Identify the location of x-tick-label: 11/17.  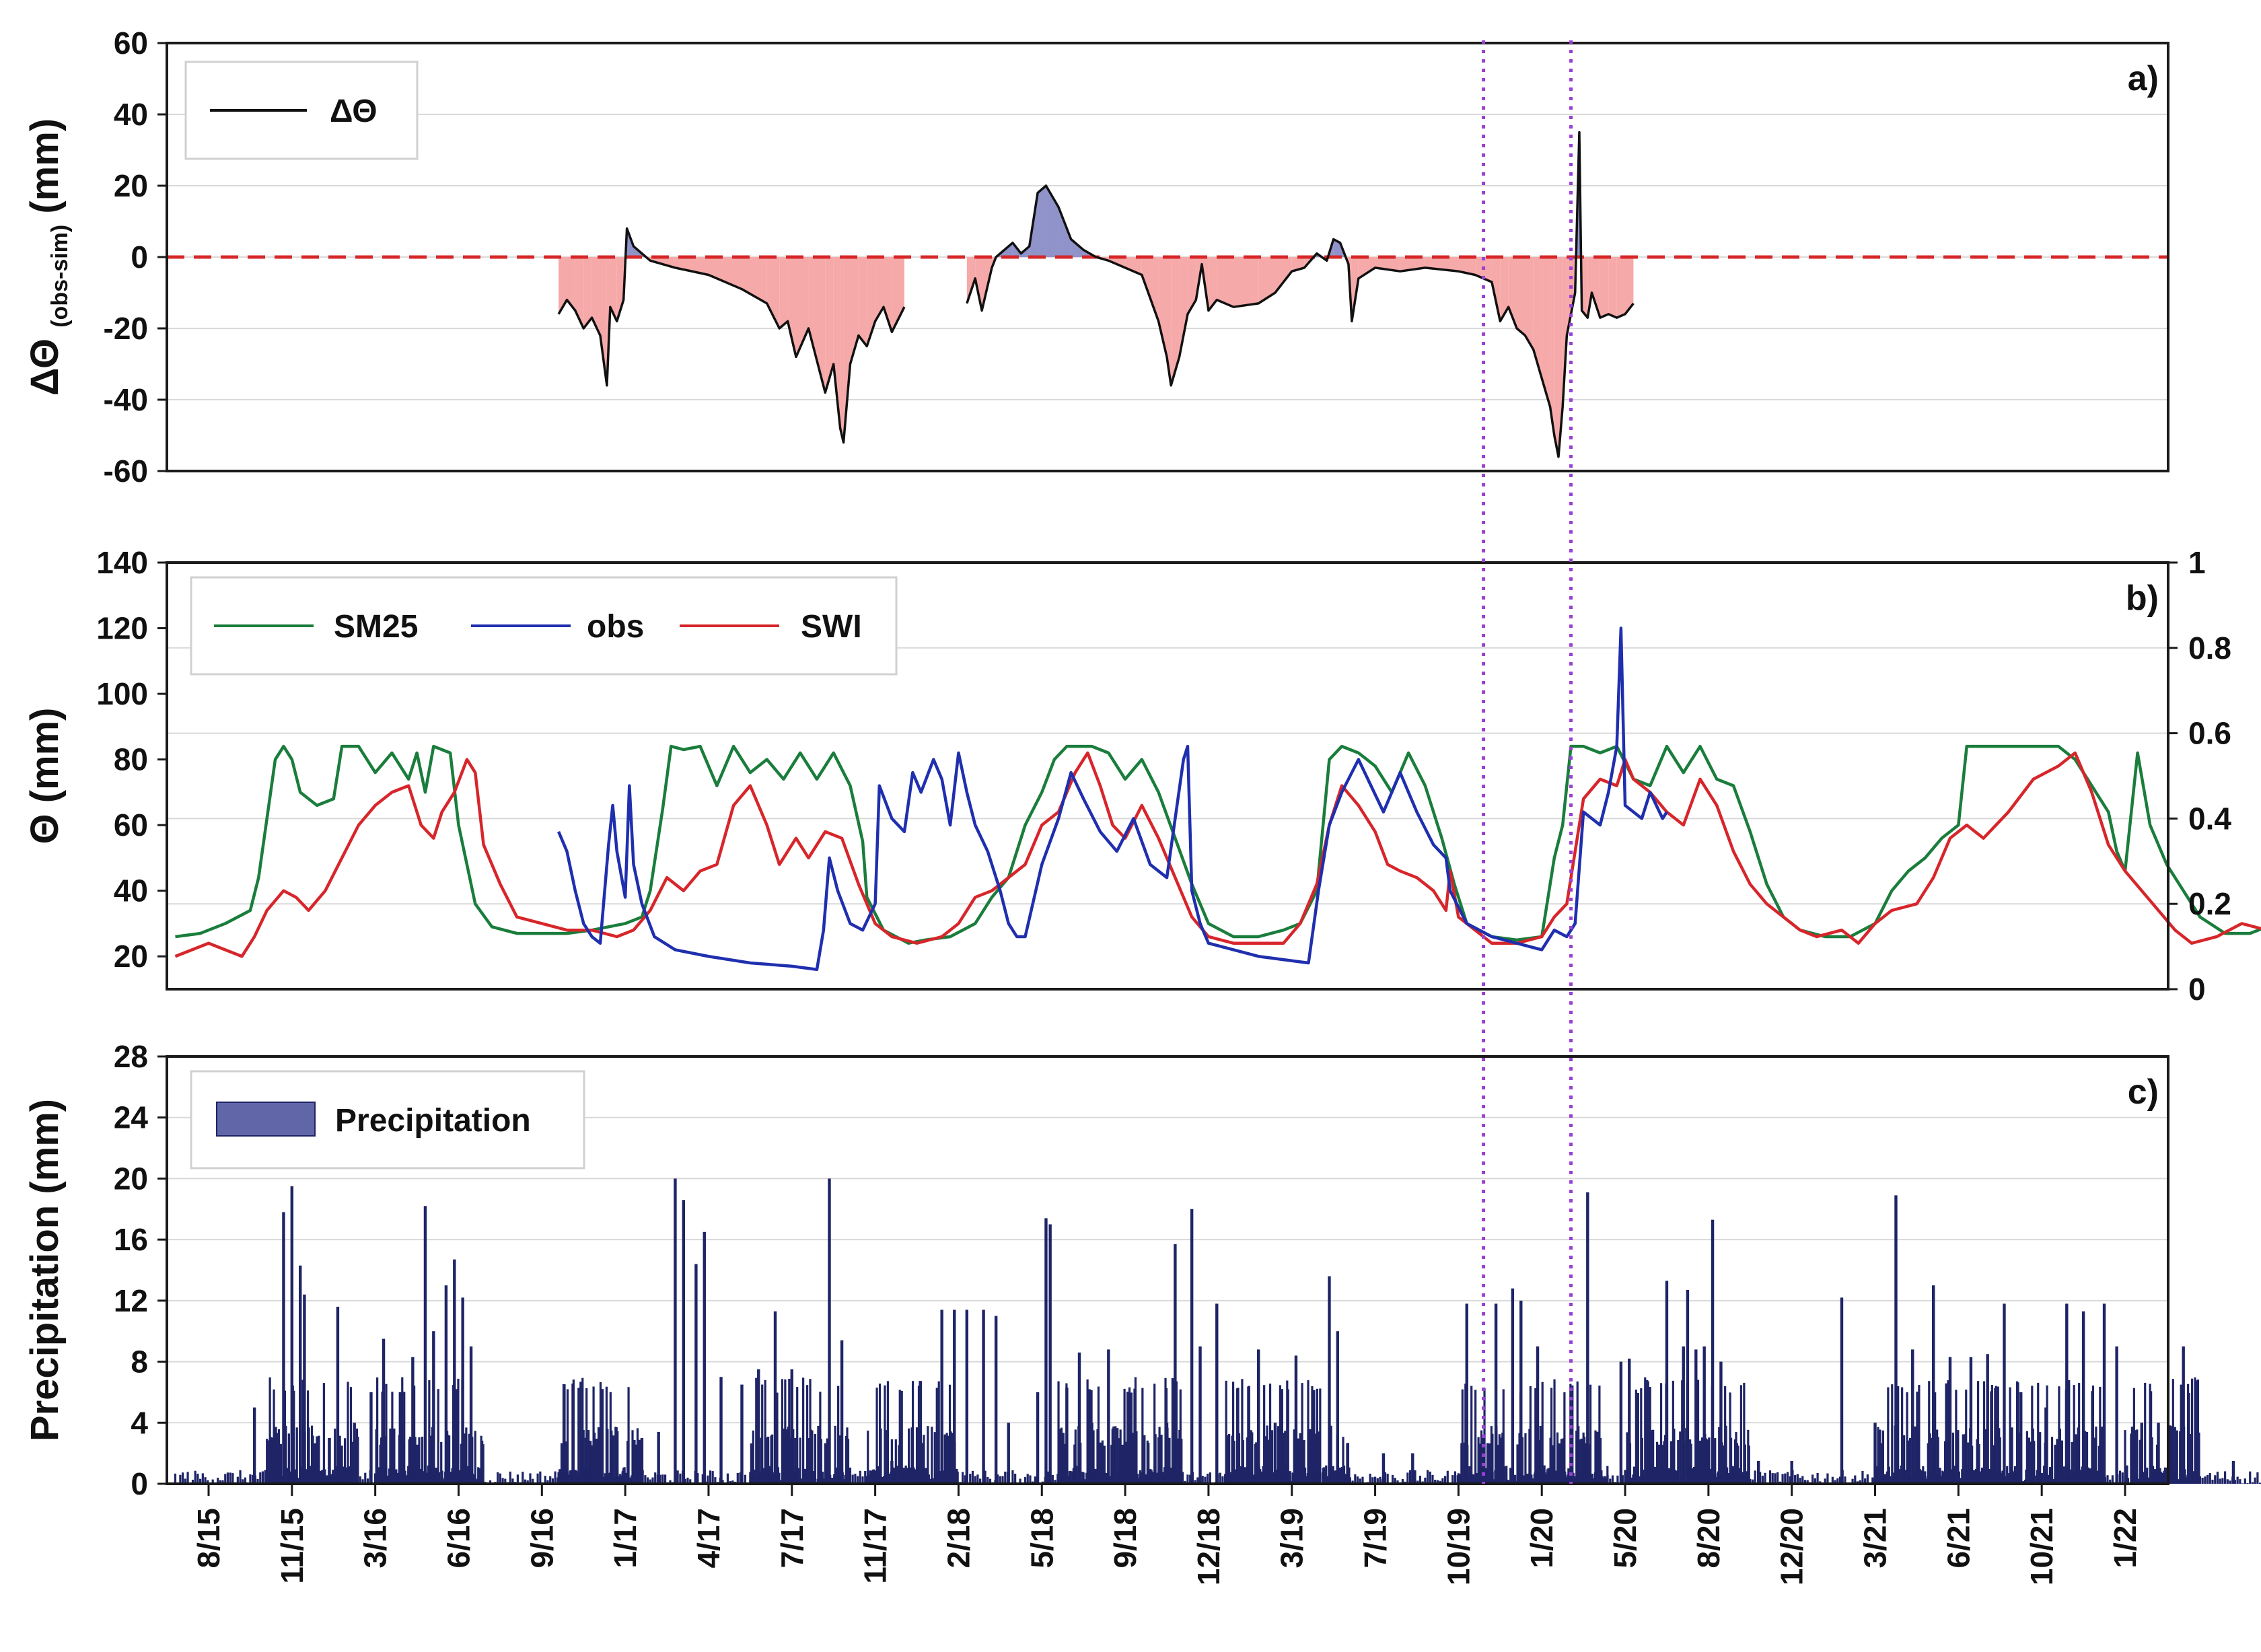
(876, 1546).